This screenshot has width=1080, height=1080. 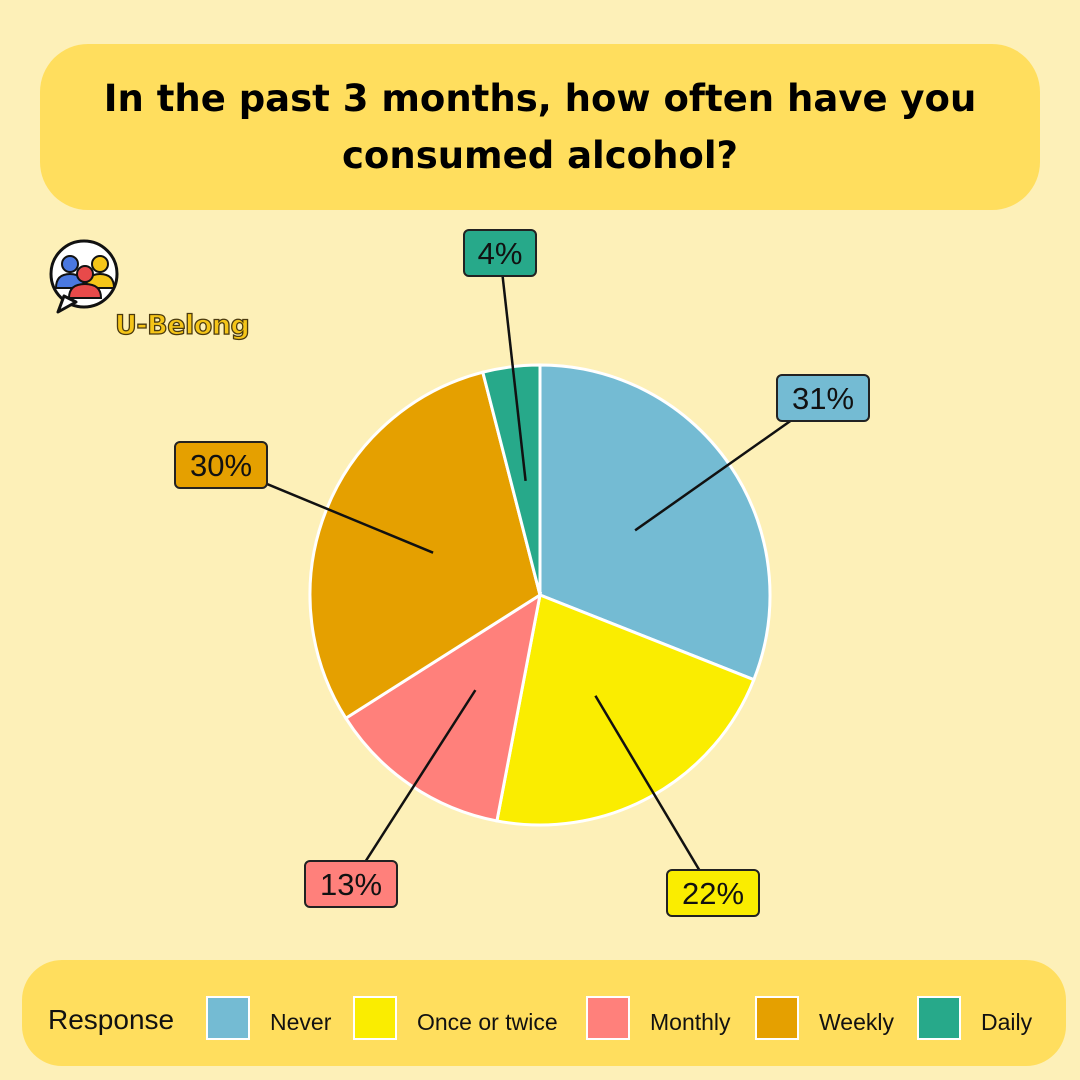 I want to click on data-label: 31%, so click(x=823, y=398).